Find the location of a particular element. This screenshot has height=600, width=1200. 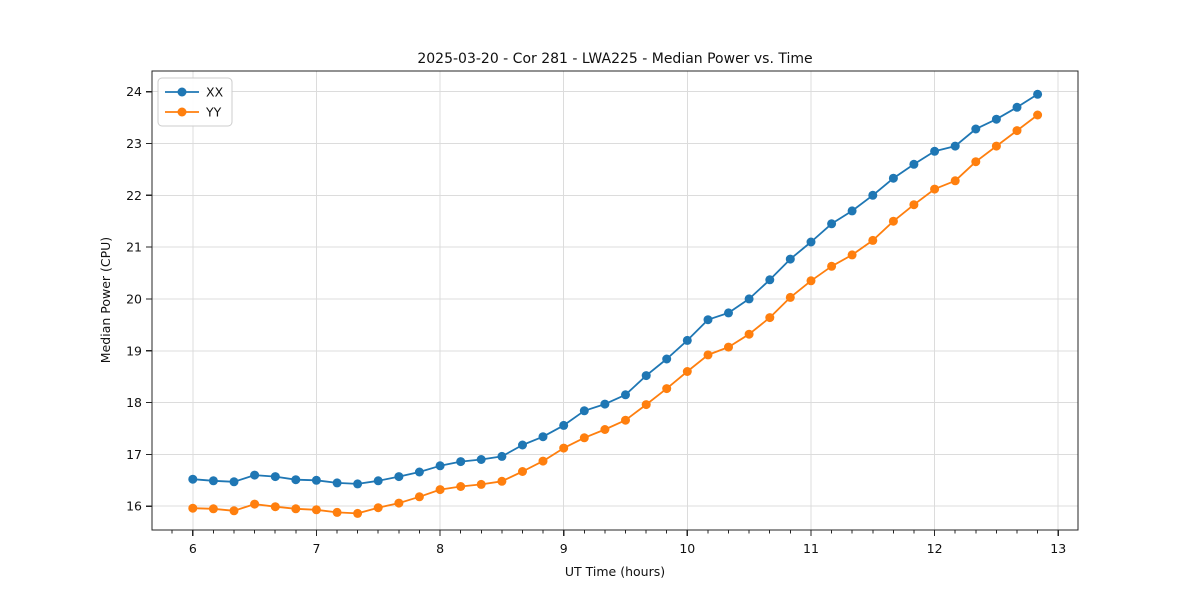

legend-label-xx: XX is located at coordinates (215, 92).